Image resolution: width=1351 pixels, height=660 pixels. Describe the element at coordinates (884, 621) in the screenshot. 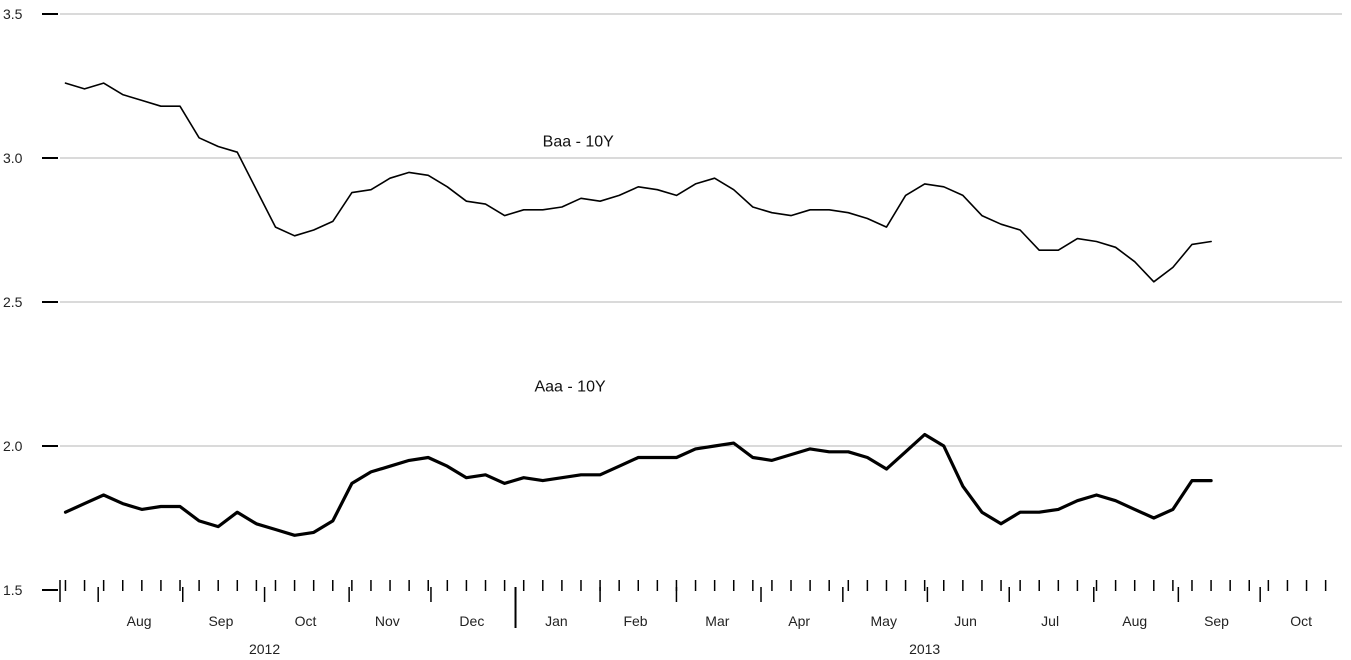

I see `month-label: May` at that location.